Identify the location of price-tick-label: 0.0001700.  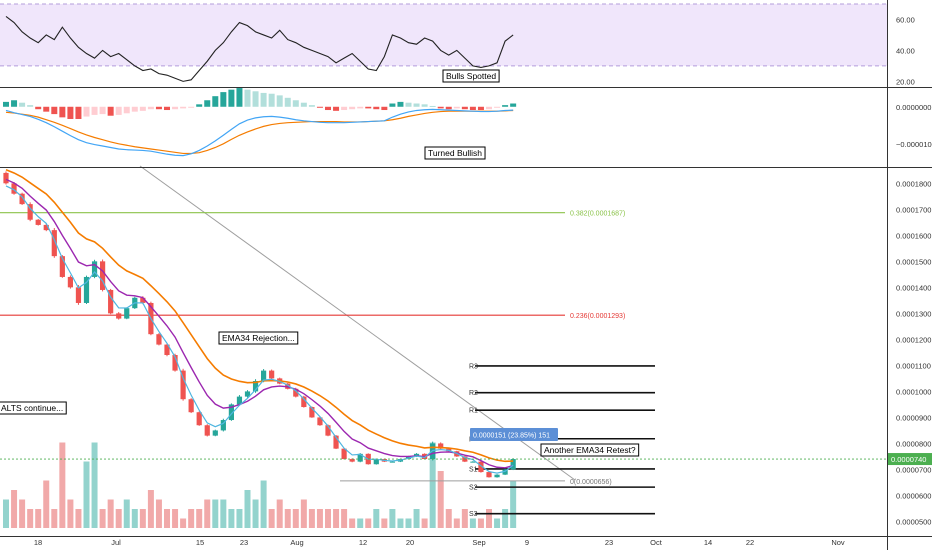
(913, 209).